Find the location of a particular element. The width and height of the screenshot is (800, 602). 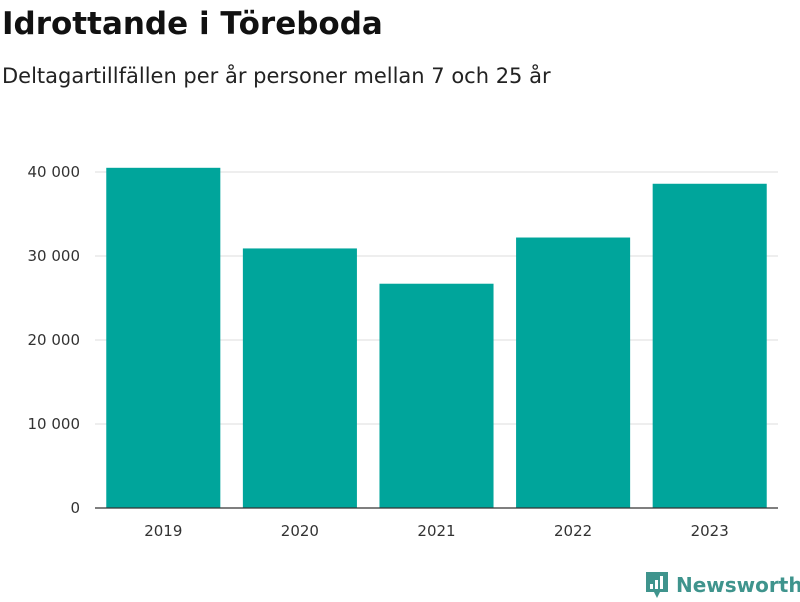

x-tick-label: 2019 is located at coordinates (163, 531).